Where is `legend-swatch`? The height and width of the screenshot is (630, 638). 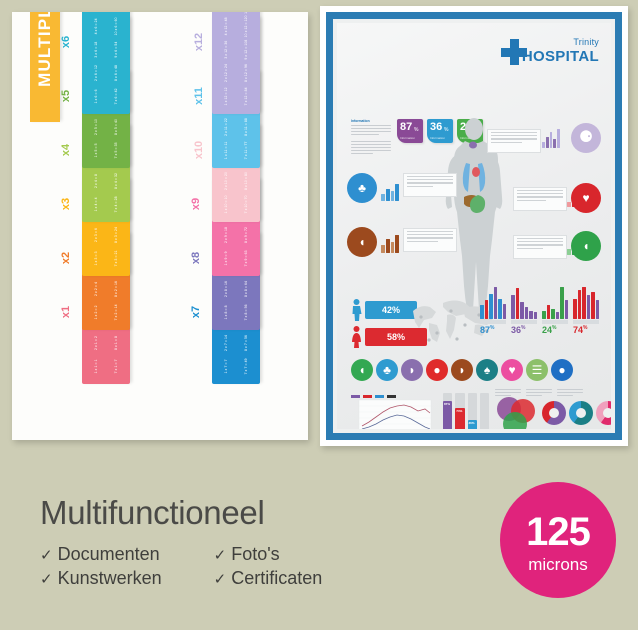
legend-swatch is located at coordinates (391, 396).